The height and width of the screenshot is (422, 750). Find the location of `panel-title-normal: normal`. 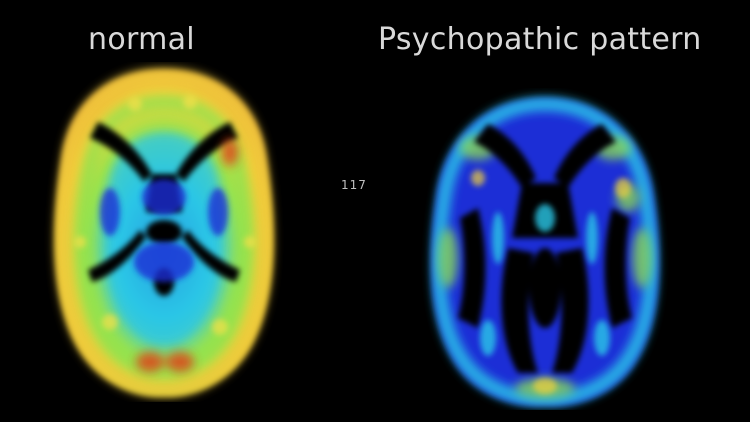

panel-title-normal: normal is located at coordinates (141, 39).